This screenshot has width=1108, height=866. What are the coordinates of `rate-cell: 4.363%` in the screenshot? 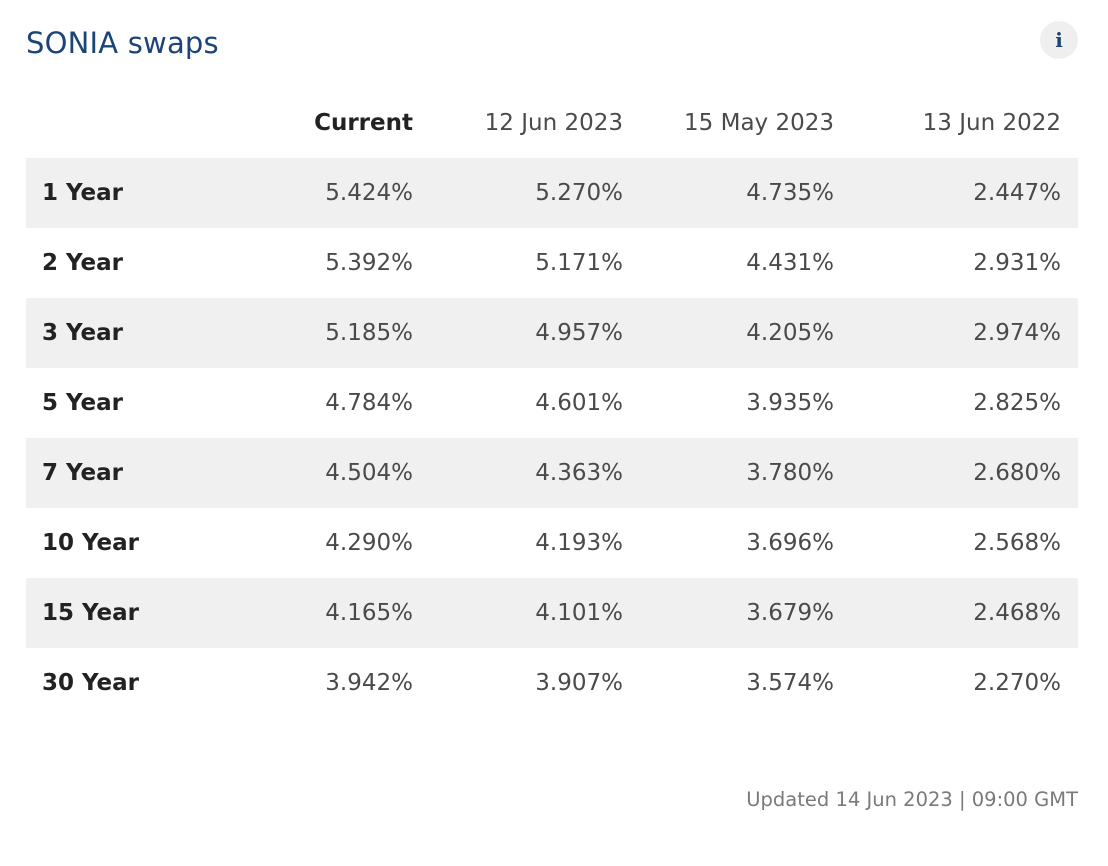 It's located at (579, 473).